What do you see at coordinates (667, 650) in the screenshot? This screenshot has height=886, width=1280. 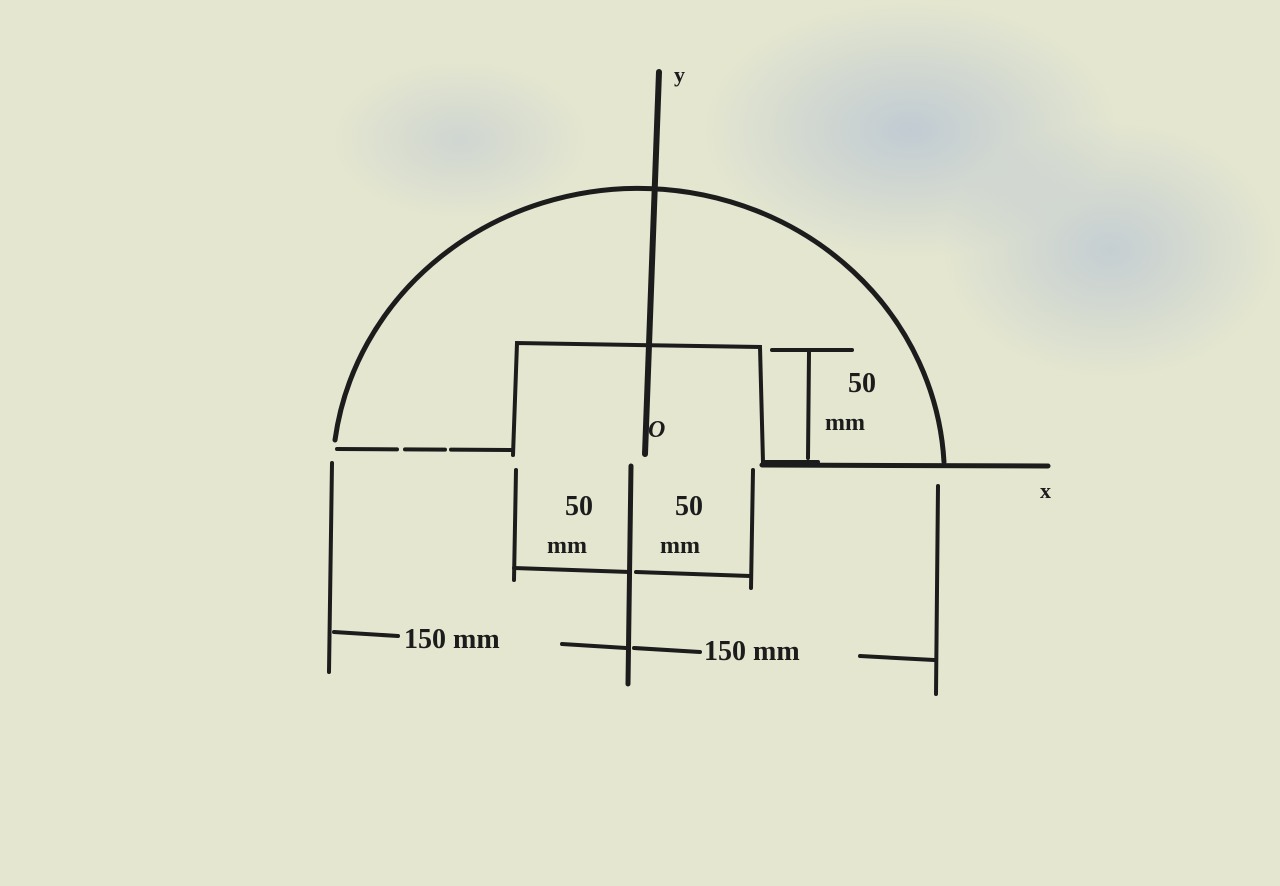 I see `outer-right-dim-line-a` at bounding box center [667, 650].